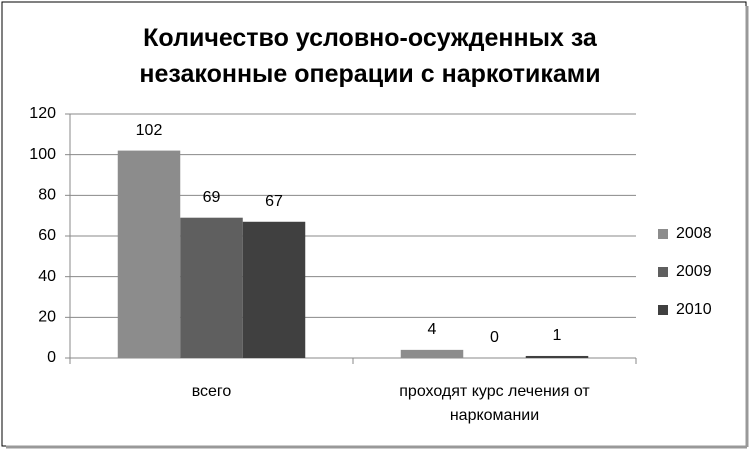 This screenshot has height=451, width=753. Describe the element at coordinates (274, 201) in the screenshot. I see `value-label: 67` at that location.